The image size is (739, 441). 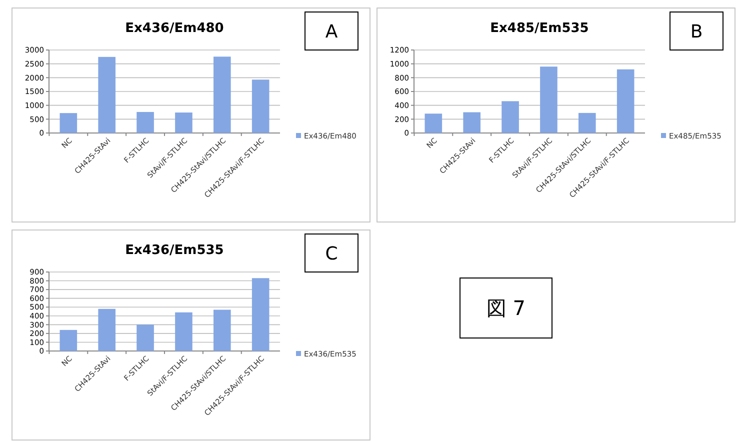 I want to click on chart-title: Ex436/Em480, so click(x=174, y=28).